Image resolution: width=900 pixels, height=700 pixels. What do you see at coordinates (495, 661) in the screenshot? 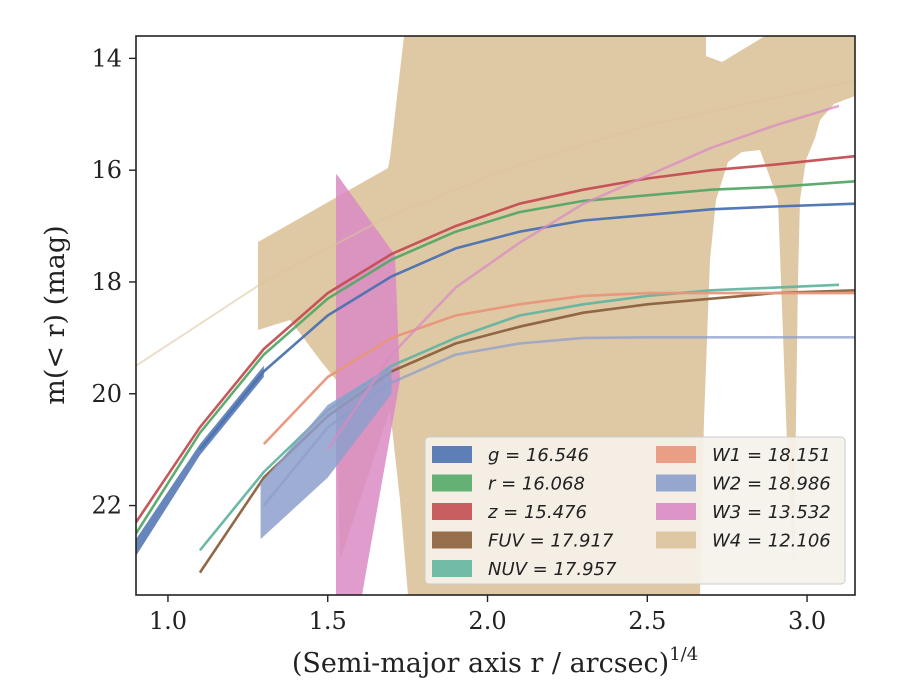
I see `x-axis-title: (Semi-major axis r / arcsec)1/4` at bounding box center [495, 661].